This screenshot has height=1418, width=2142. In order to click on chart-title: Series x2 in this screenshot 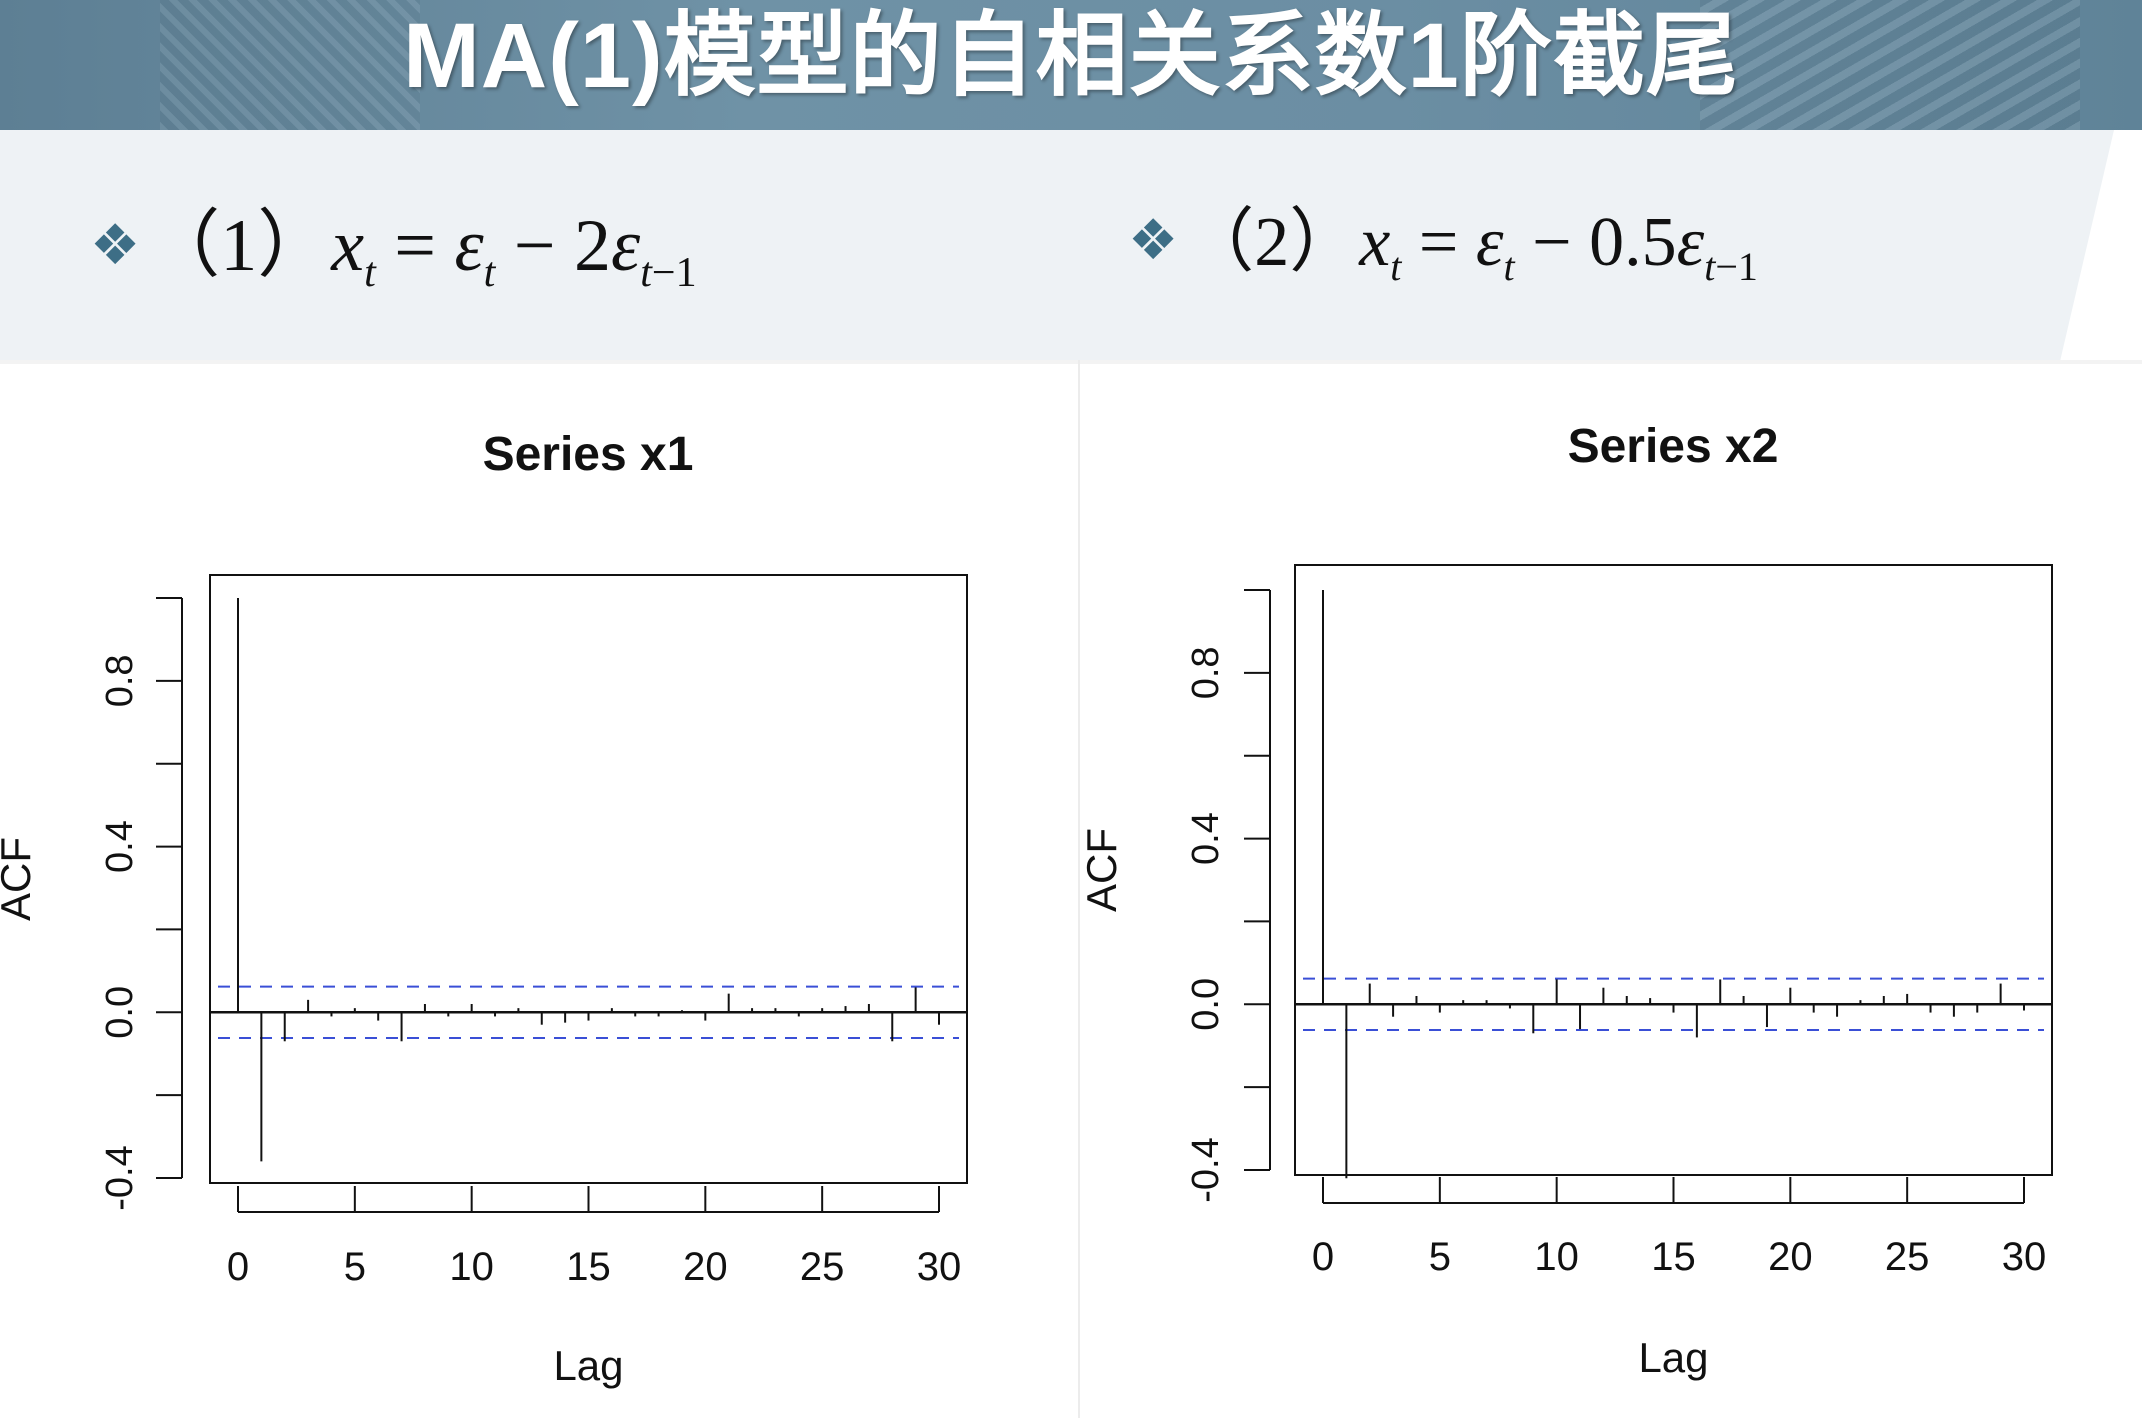, I will do `click(1673, 446)`.